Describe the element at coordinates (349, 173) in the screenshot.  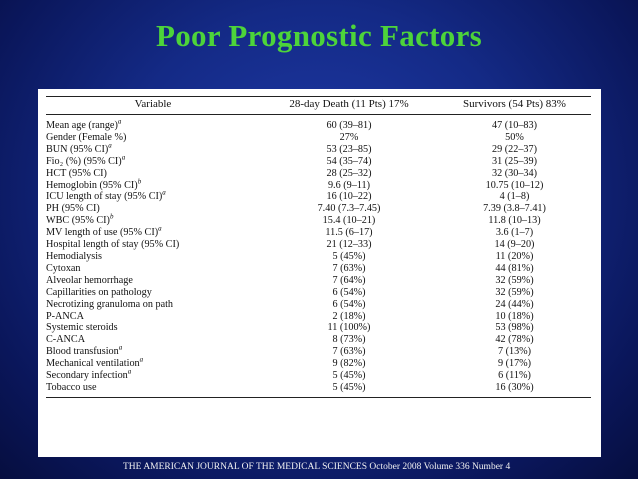
I see `cell-death: 28 (25–32)` at that location.